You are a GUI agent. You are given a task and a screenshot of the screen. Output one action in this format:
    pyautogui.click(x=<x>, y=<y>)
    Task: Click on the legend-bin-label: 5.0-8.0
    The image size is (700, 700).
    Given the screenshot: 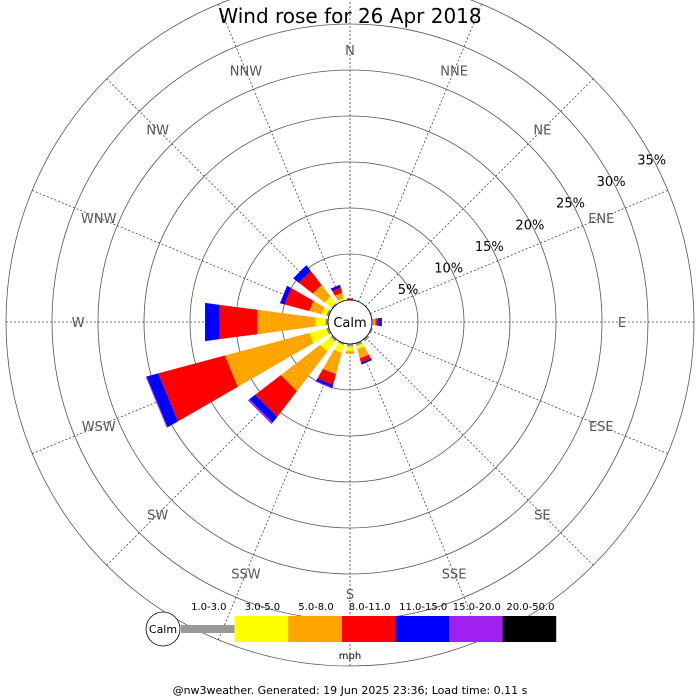 What is the action you would take?
    pyautogui.click(x=315, y=607)
    